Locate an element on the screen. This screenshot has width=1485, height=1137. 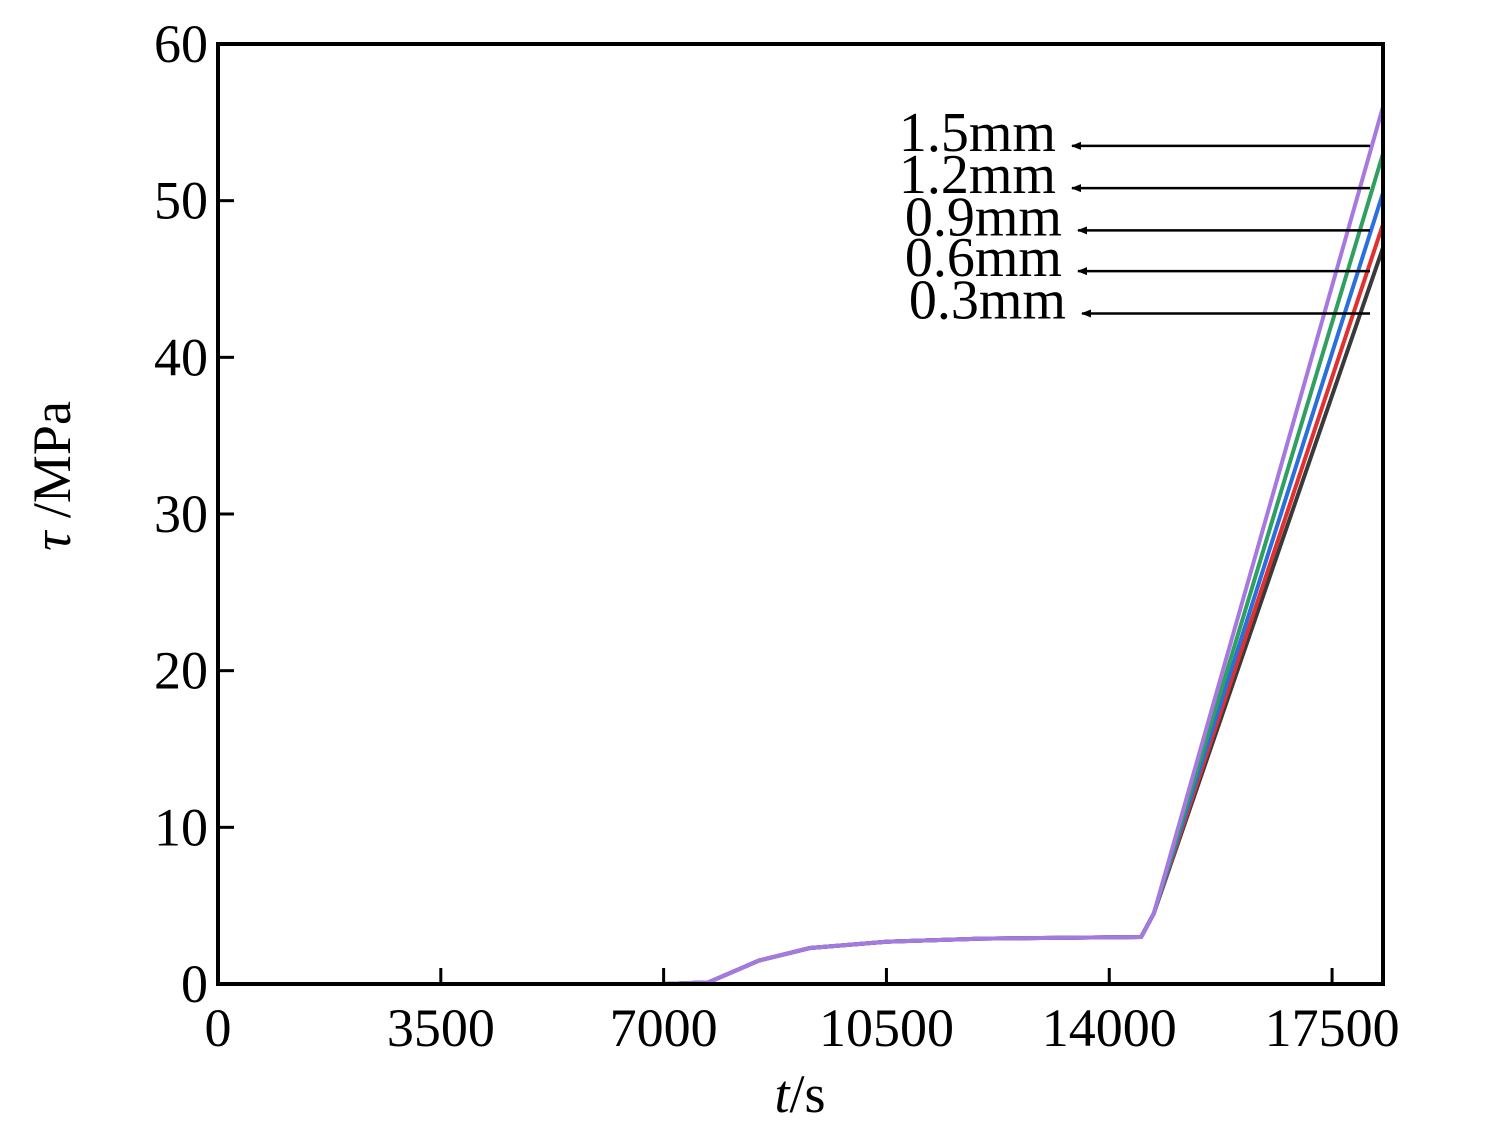
x-axis-label: t/s is located at coordinates (799, 1094).